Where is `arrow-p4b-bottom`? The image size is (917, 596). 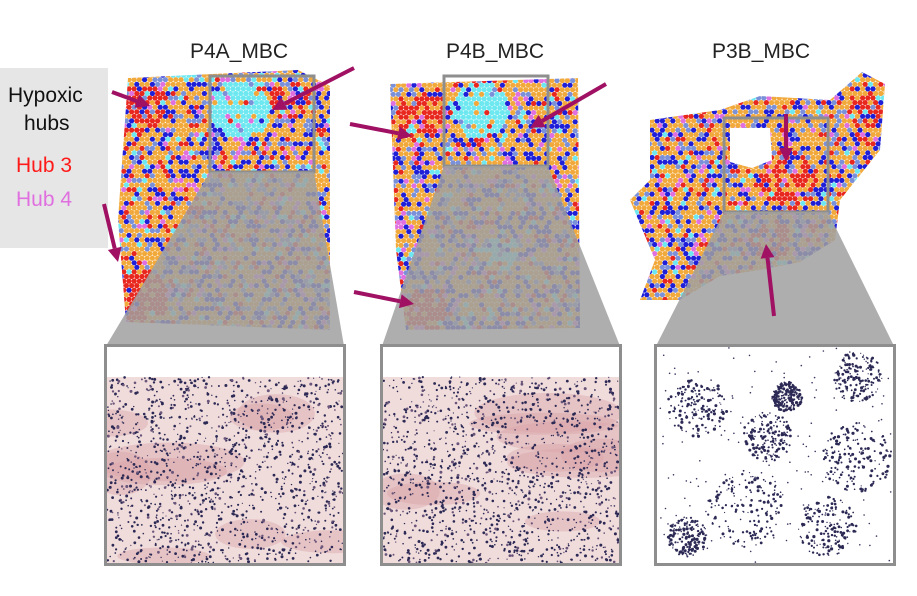
arrow-p4b-bottom is located at coordinates (383, 299).